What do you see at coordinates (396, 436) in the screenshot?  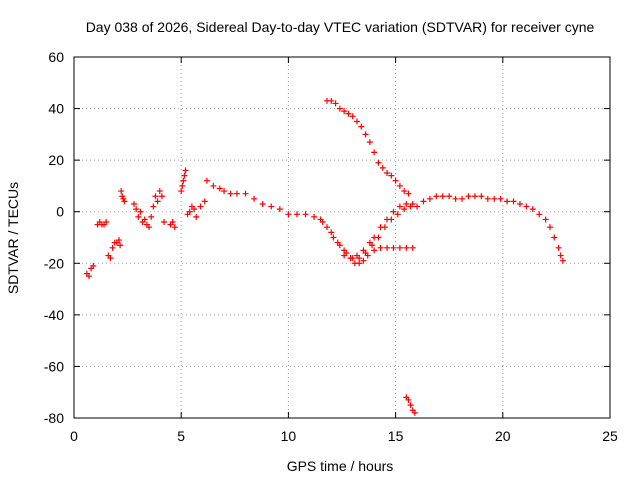 I see `x-tick-label: 15` at bounding box center [396, 436].